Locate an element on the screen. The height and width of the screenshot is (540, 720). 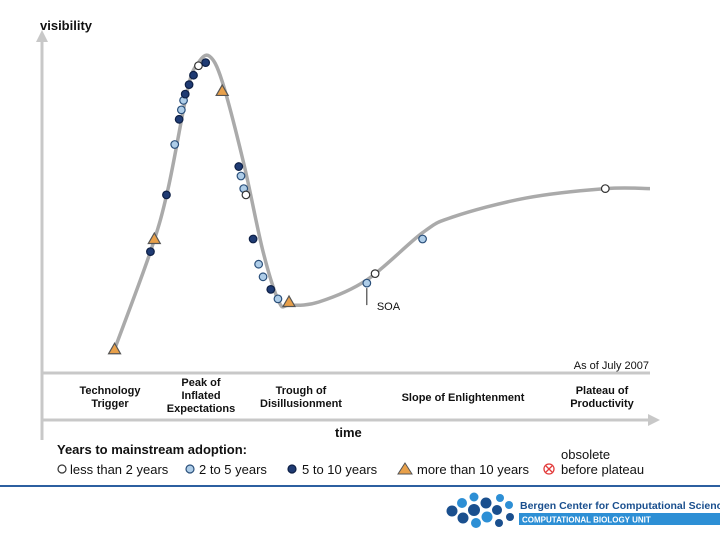
as-of-date: As of July 2007 is located at coordinates (611, 366).